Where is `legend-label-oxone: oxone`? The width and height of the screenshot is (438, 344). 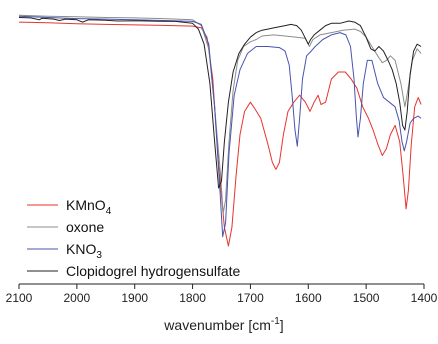
legend-label-oxone: oxone is located at coordinates (85, 227).